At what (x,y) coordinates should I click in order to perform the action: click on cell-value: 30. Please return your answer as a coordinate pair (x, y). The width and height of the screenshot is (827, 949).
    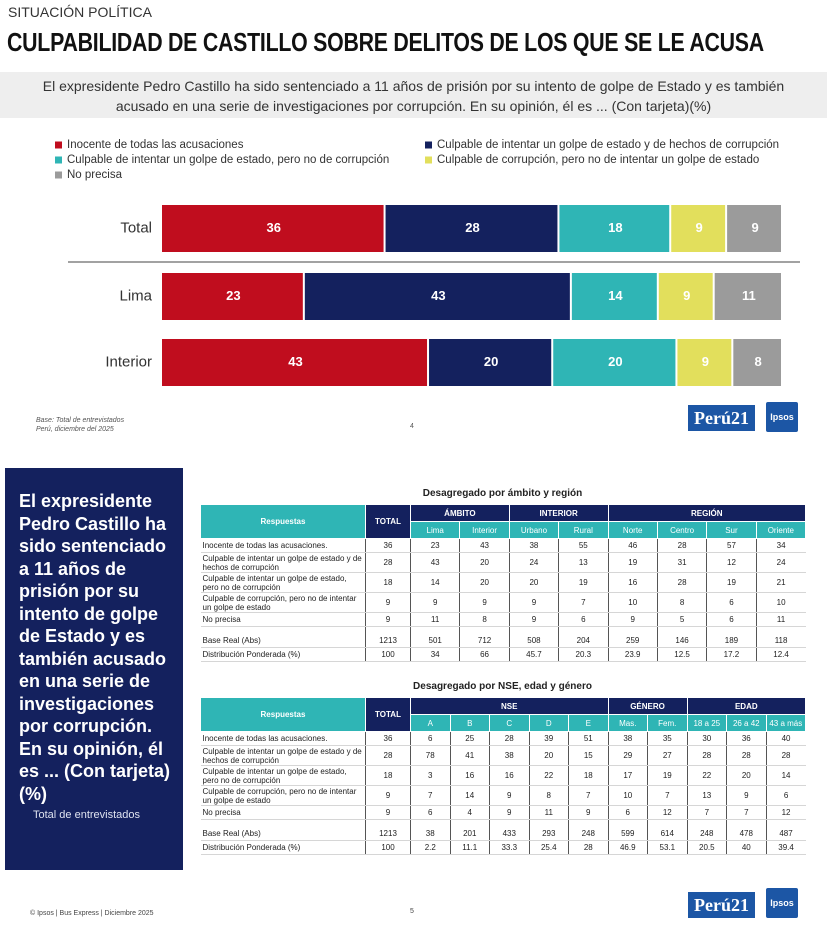
    Looking at the image, I should click on (706, 738).